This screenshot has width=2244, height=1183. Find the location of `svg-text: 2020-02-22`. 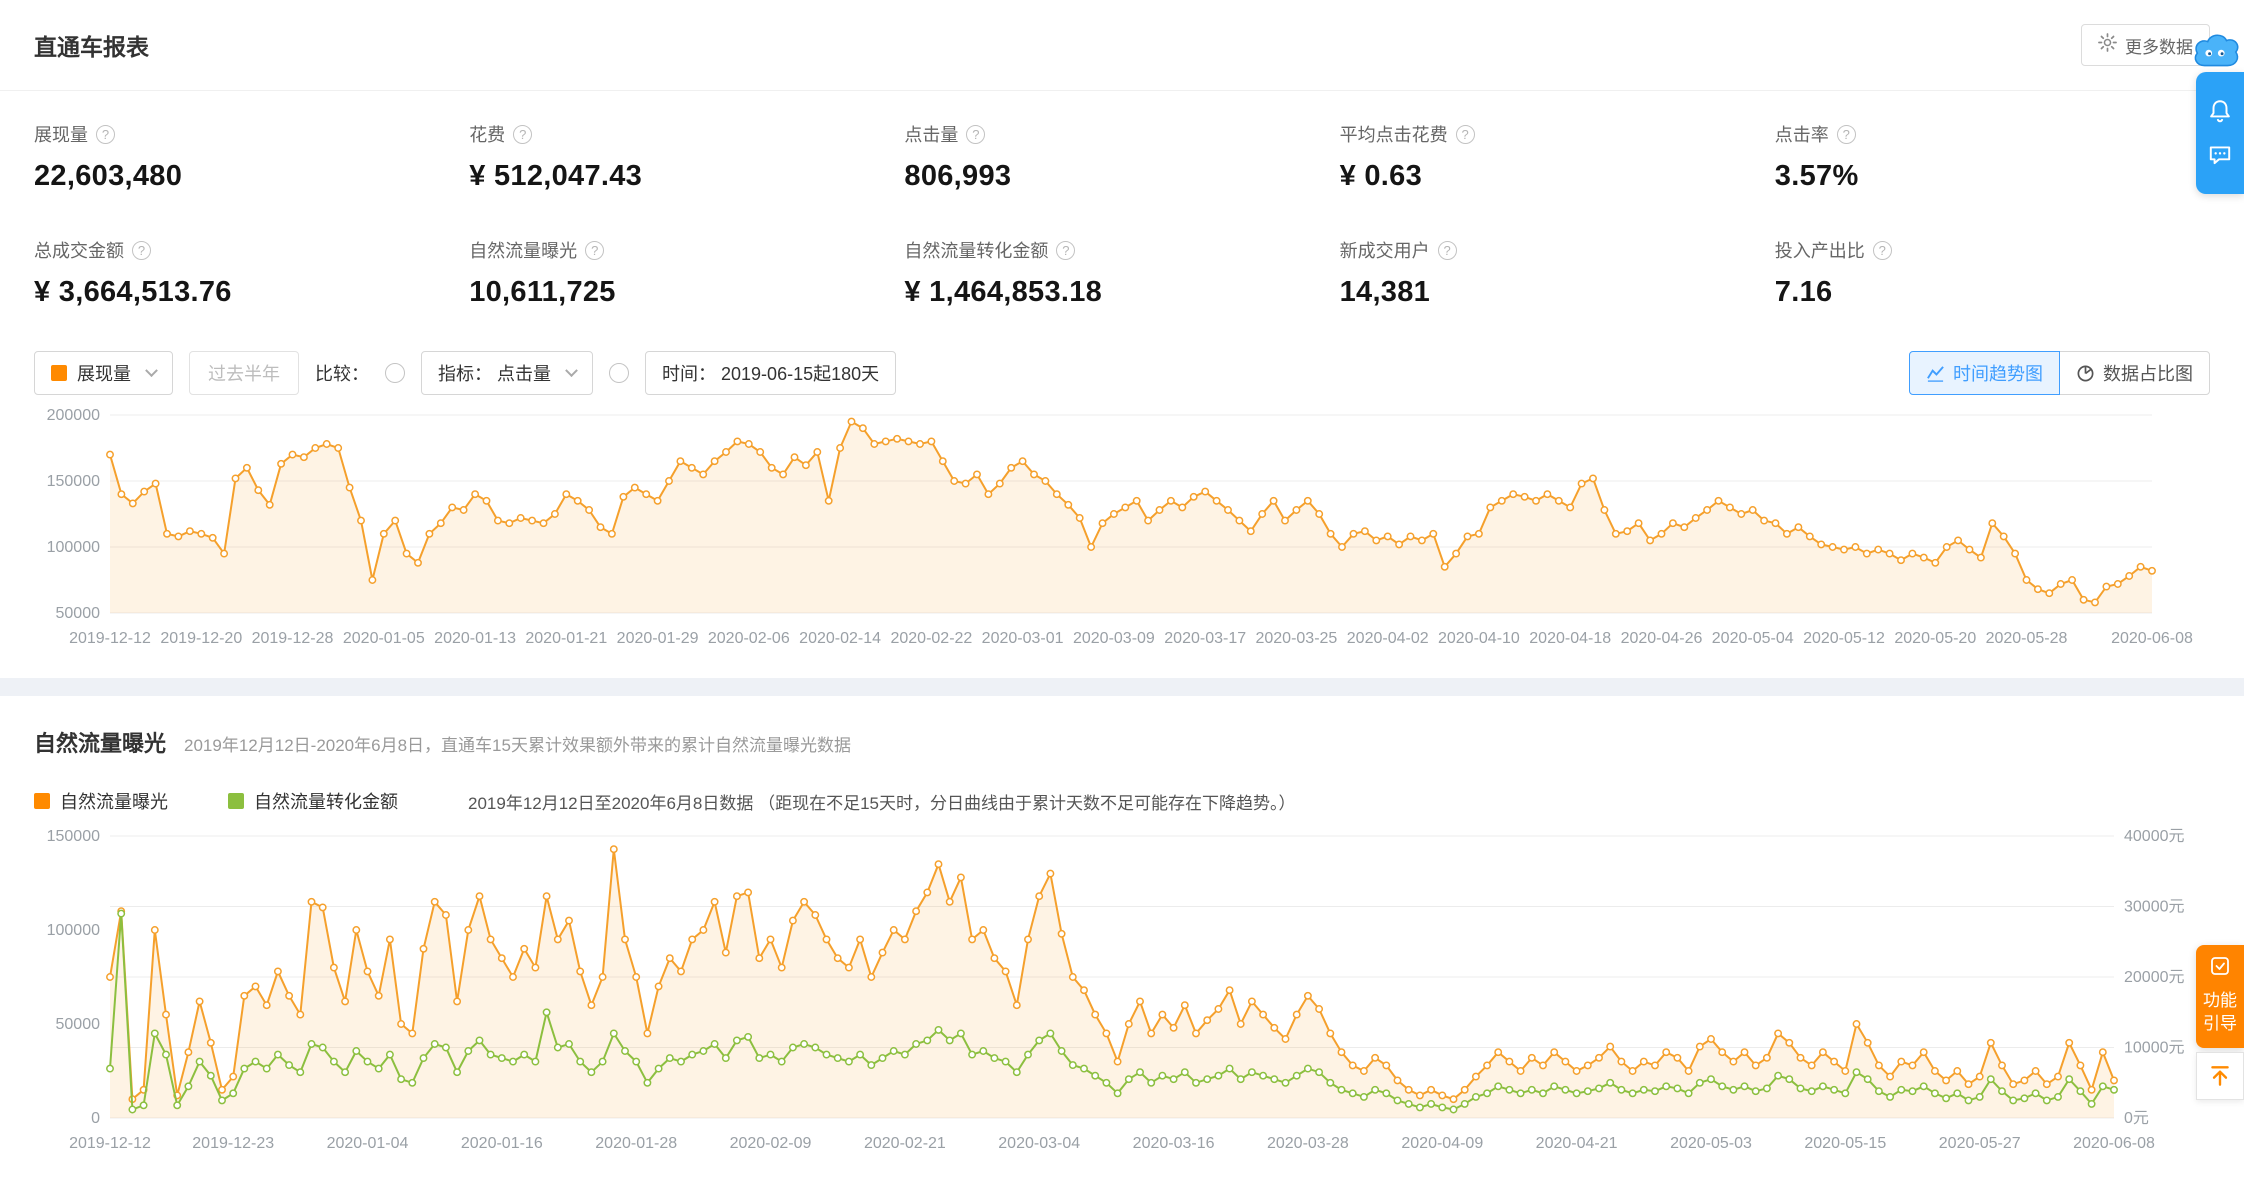

svg-text: 2020-02-22 is located at coordinates (931, 638).